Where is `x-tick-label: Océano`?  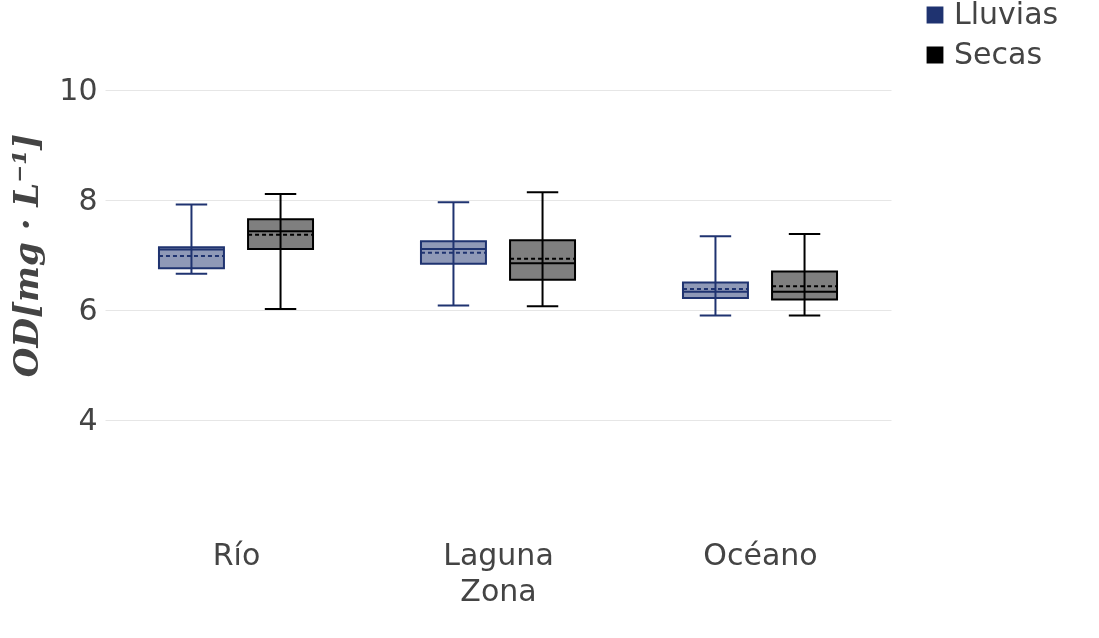 x-tick-label: Océano is located at coordinates (760, 554).